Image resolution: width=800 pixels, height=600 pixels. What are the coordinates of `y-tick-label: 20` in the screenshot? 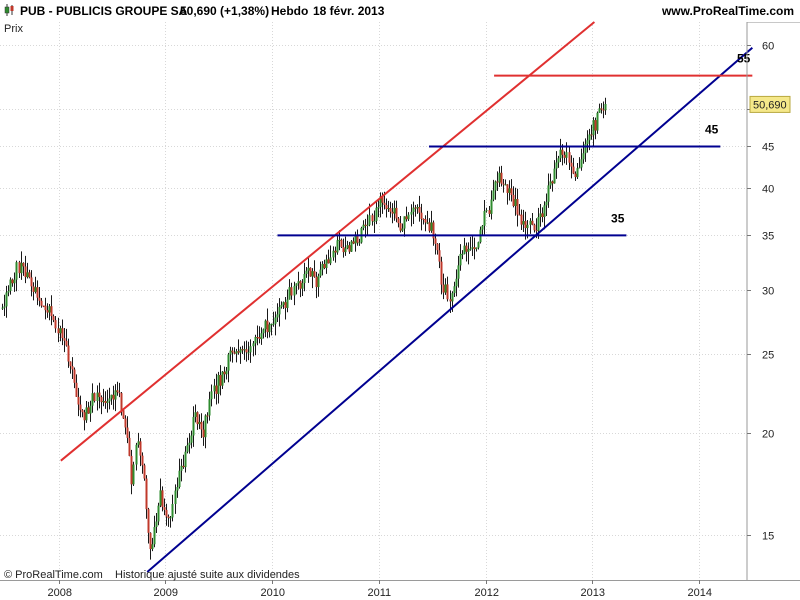 It's located at (768, 435).